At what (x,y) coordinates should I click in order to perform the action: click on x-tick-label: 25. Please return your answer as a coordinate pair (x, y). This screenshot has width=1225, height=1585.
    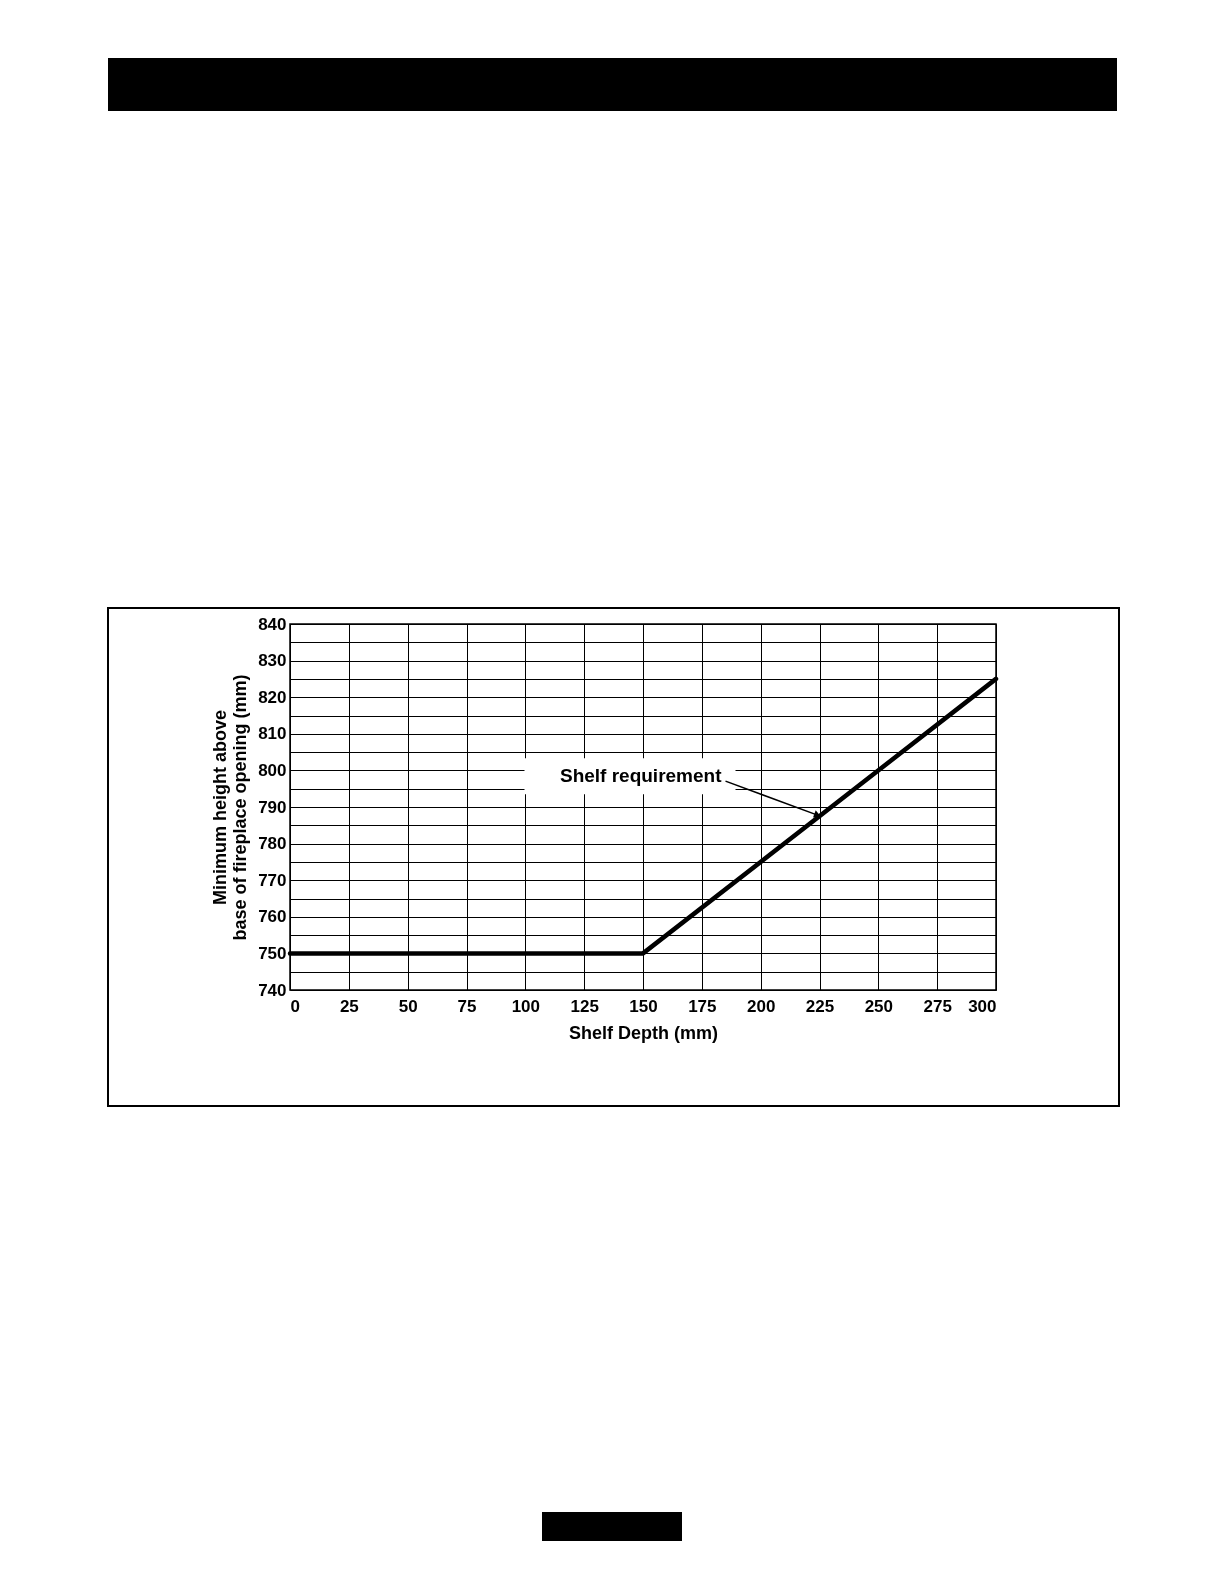
    Looking at the image, I should click on (349, 1006).